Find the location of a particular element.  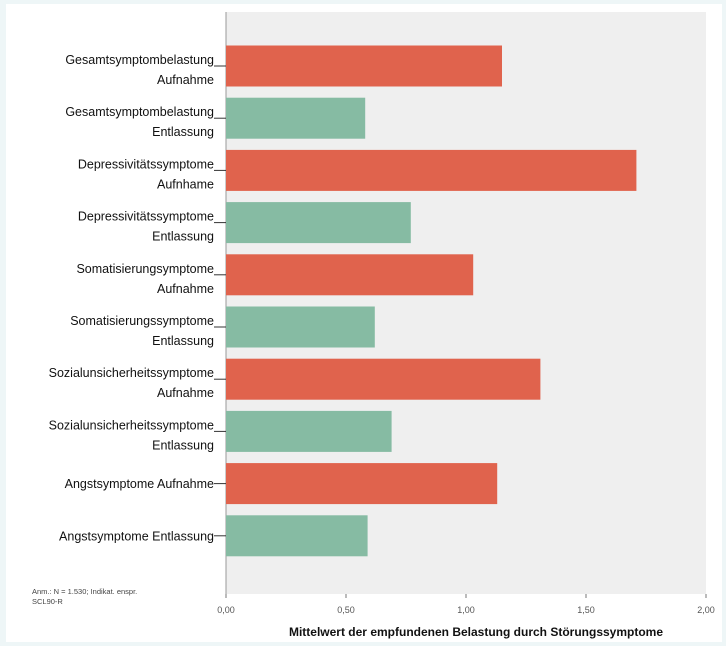

note-line-1: Anm.: N = 1.530; Indikat. enspr. is located at coordinates (84, 591).